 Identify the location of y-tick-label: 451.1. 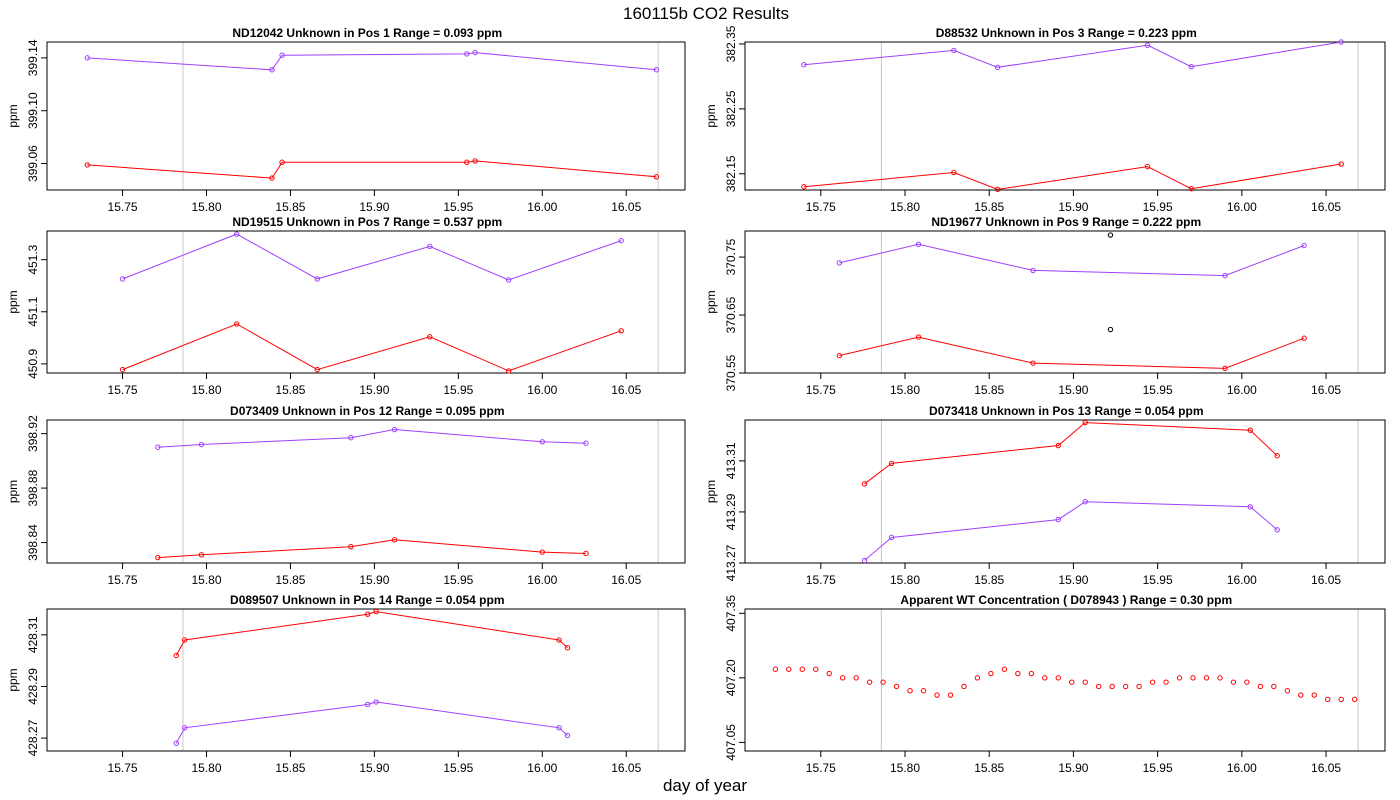
(33, 311).